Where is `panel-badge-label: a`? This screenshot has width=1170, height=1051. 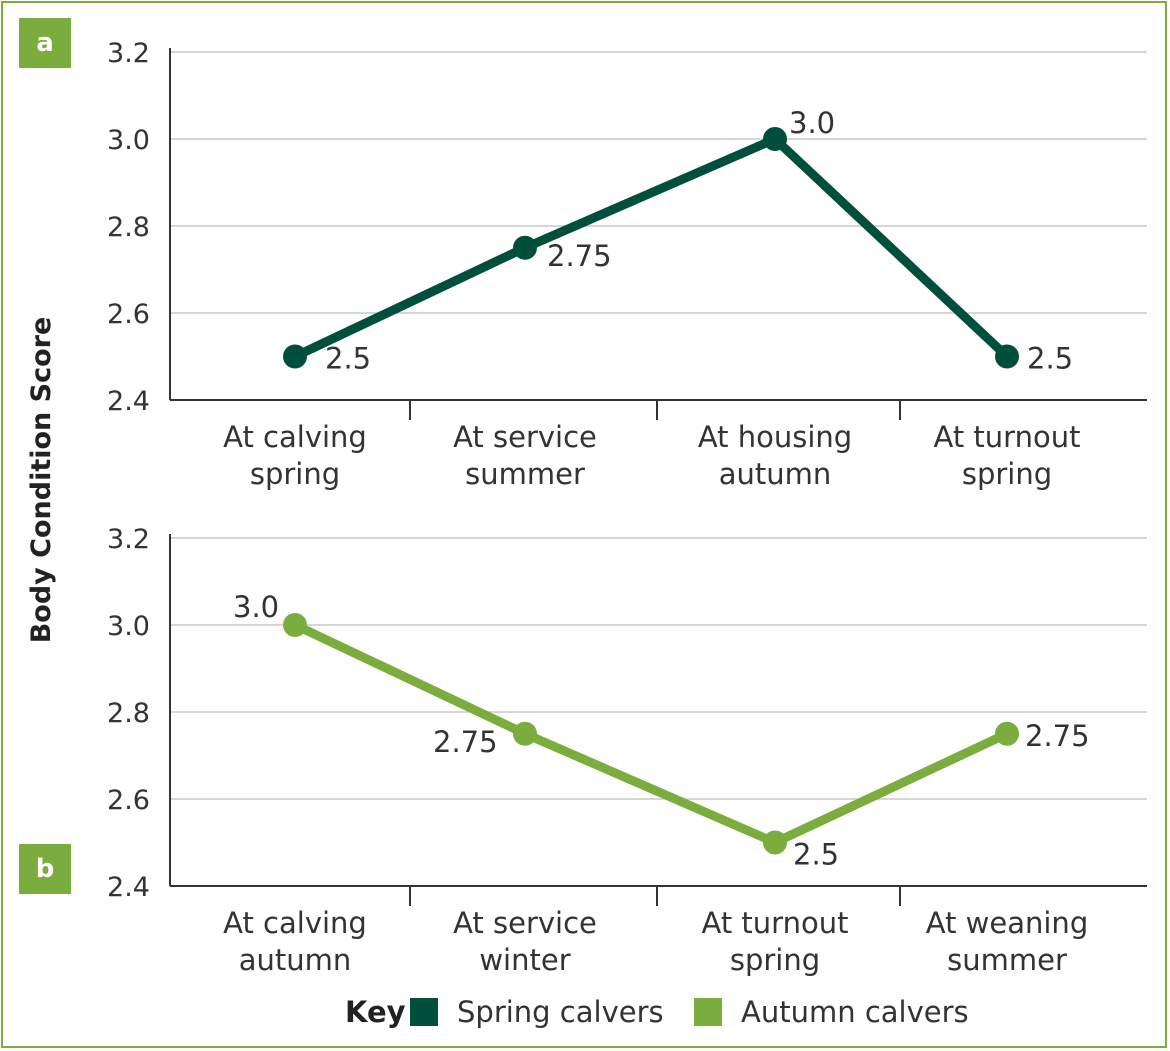
panel-badge-label: a is located at coordinates (45, 43).